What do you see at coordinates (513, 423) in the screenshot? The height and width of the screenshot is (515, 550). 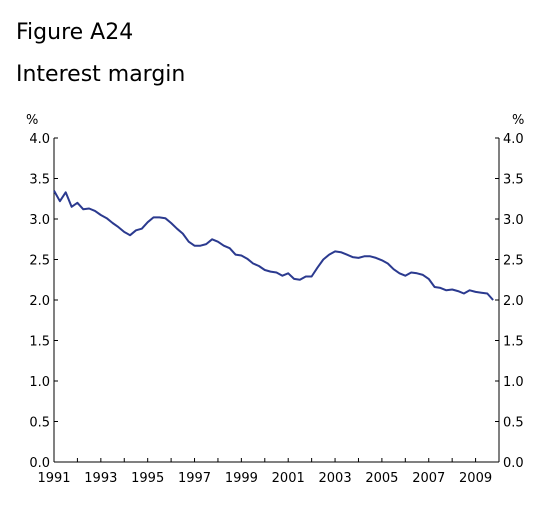 I see `y-tick-label-right: 0.5` at bounding box center [513, 423].